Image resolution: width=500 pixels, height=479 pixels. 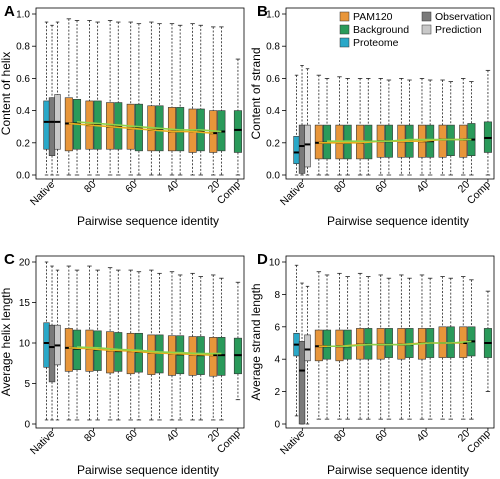 I want to click on y-tick-label: 1.0, so click(x=23, y=15).